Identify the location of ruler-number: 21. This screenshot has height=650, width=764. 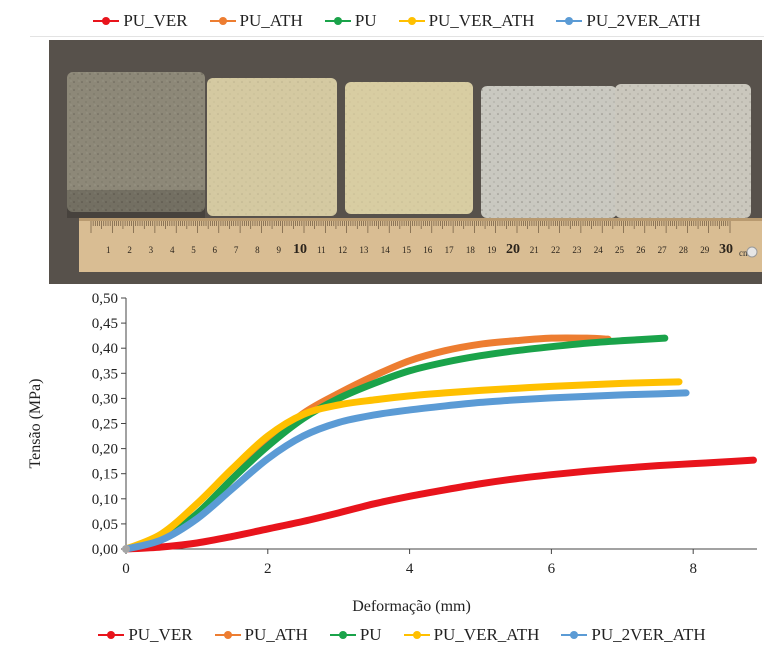
(534, 250).